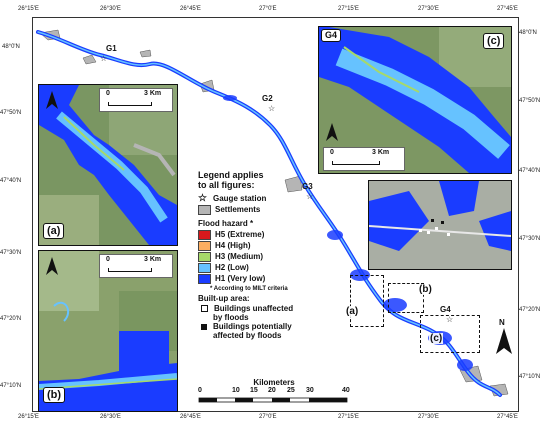 Image resolution: width=550 pixels, height=434 pixels. I want to click on lon-tick-bottom: 27°30'E, so click(428, 417).